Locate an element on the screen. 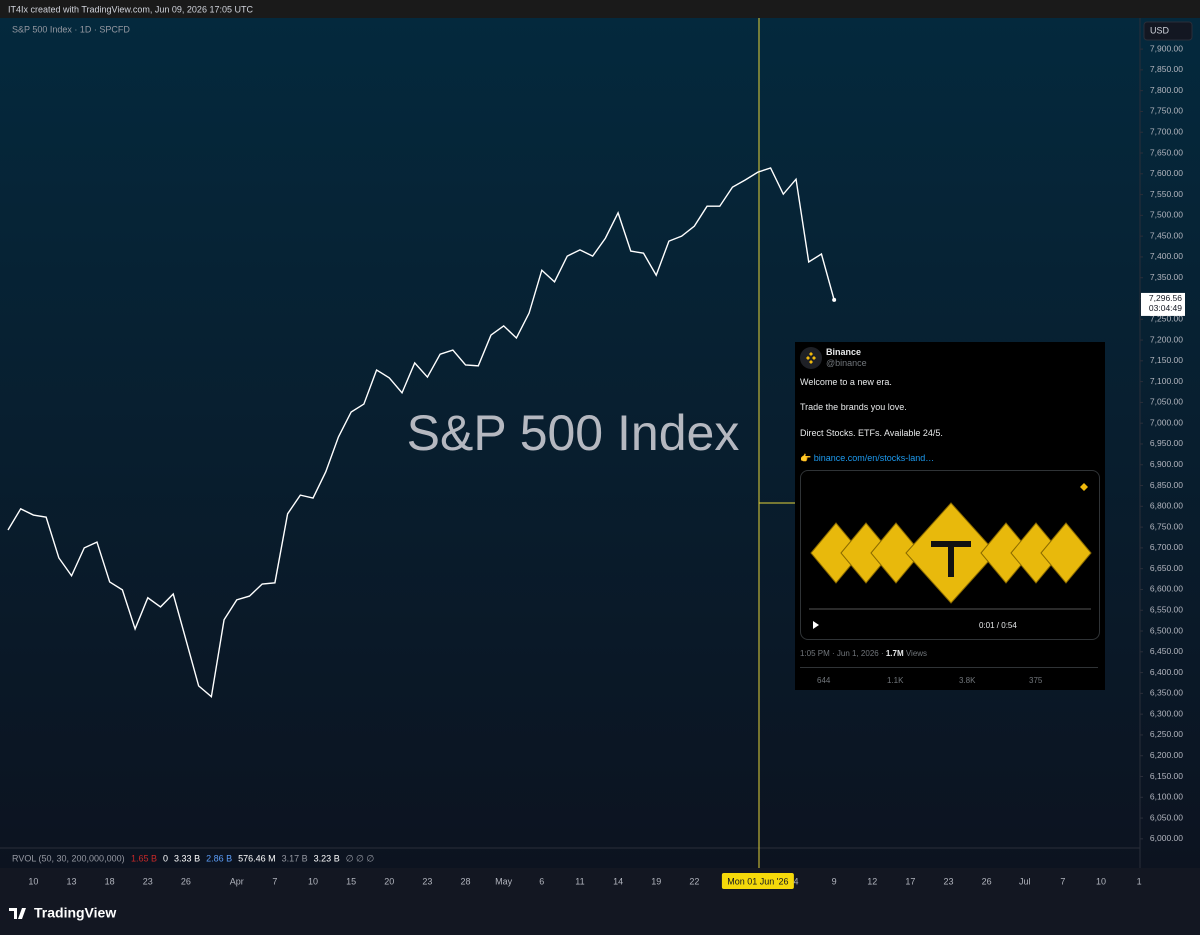  y-tick-label: 6,950.00 is located at coordinates (1166, 443).